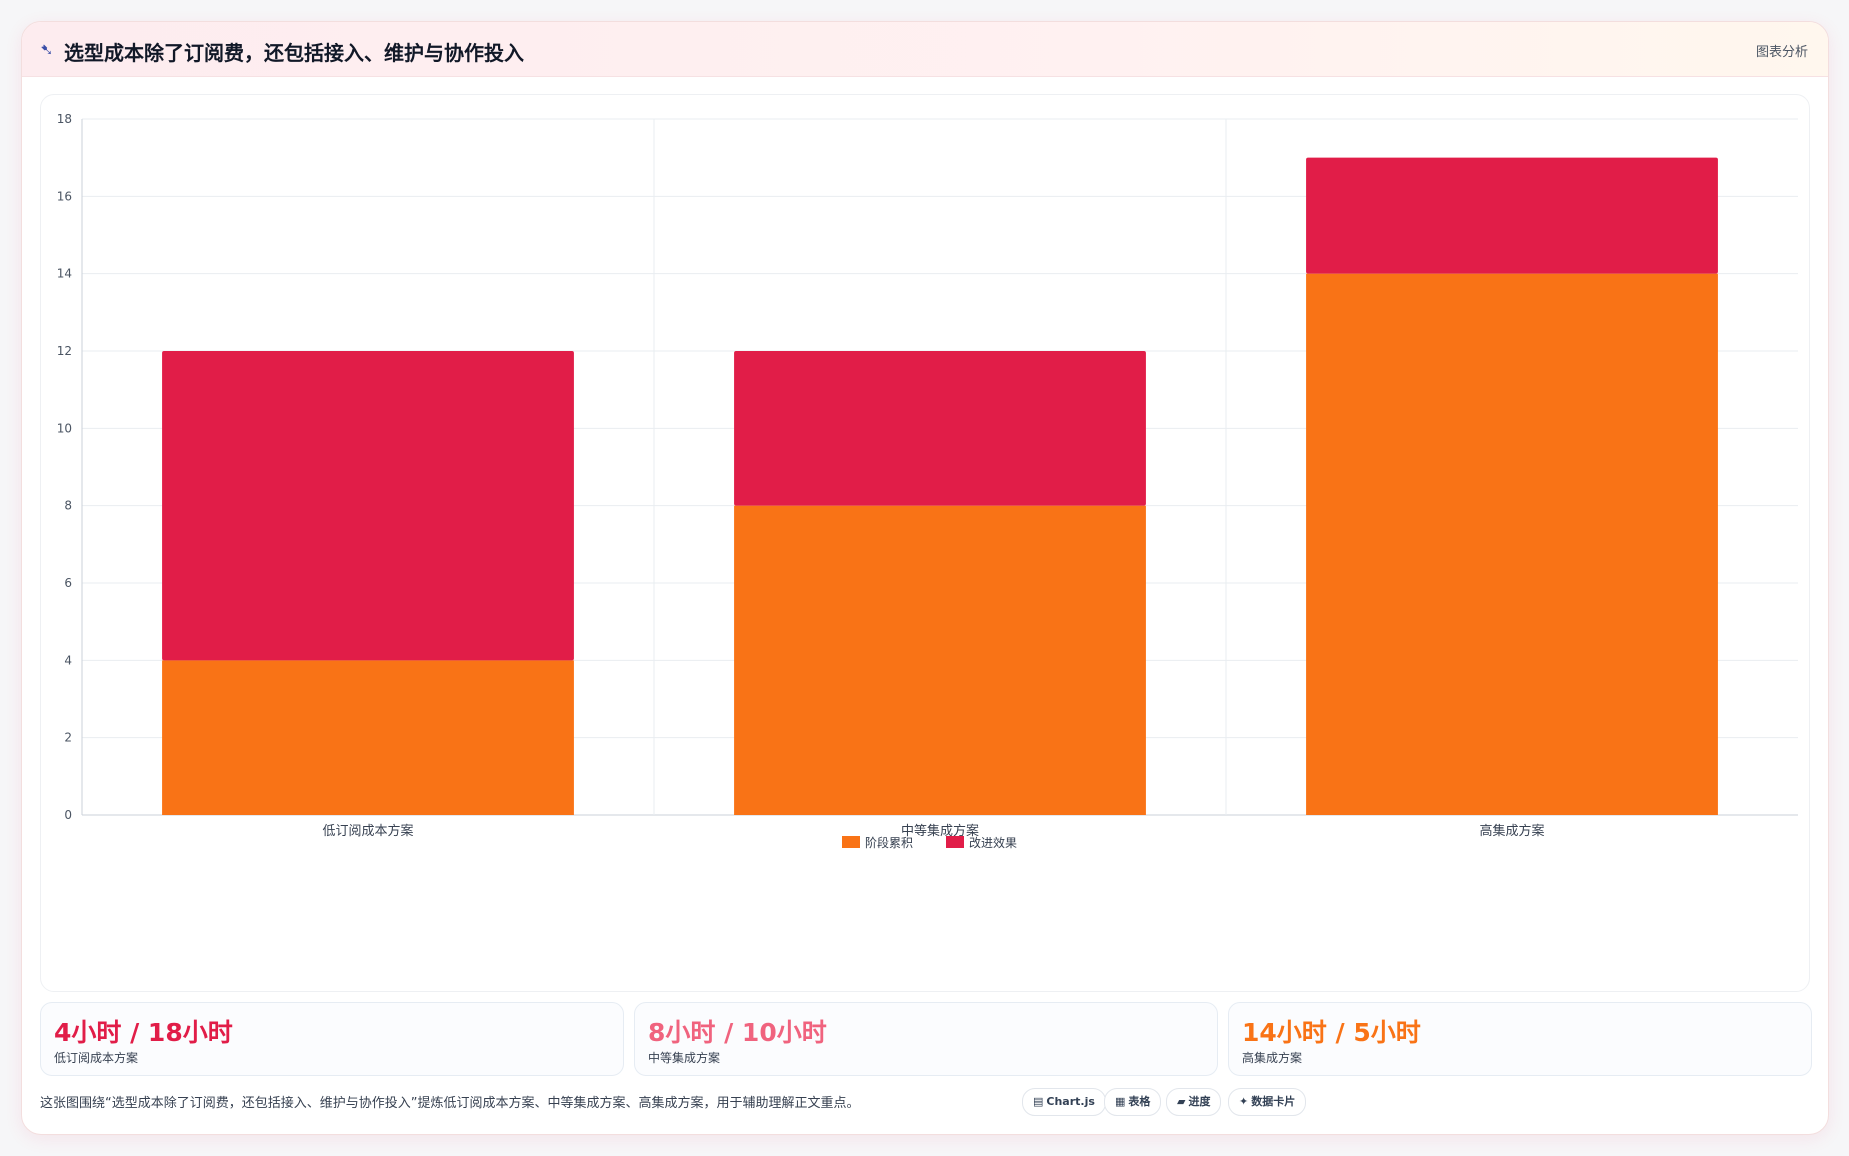  I want to click on stat-value: 8小时 / 10小时, so click(737, 1032).